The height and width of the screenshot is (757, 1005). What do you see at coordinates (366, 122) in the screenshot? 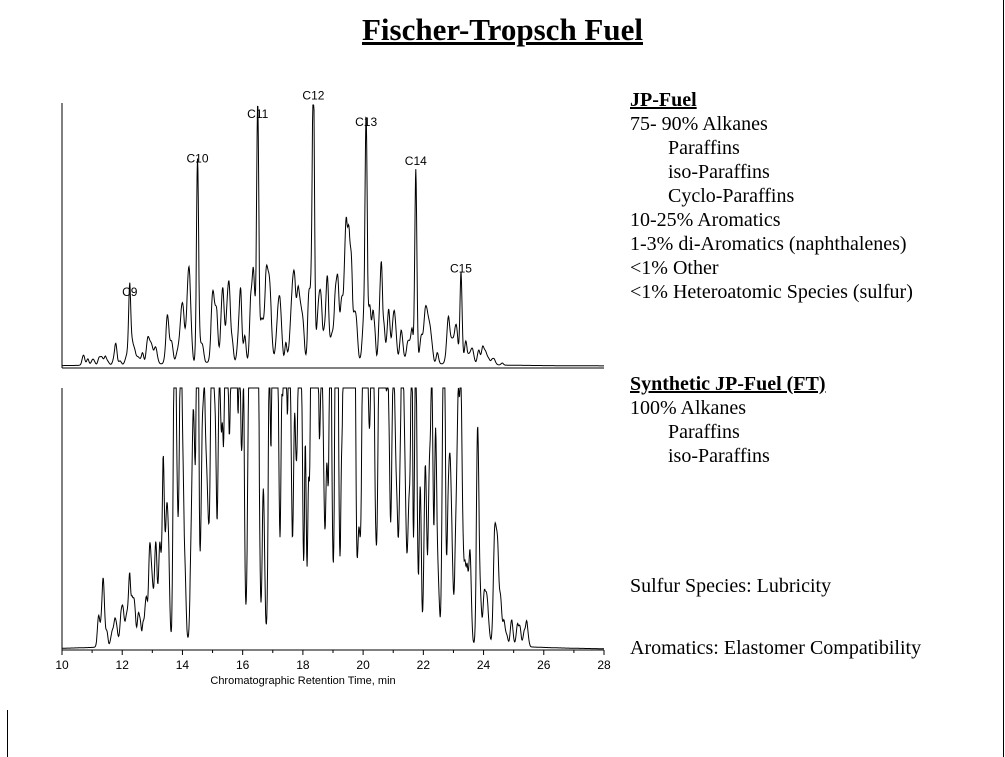
I see `peak-label-c13: C13` at bounding box center [366, 122].